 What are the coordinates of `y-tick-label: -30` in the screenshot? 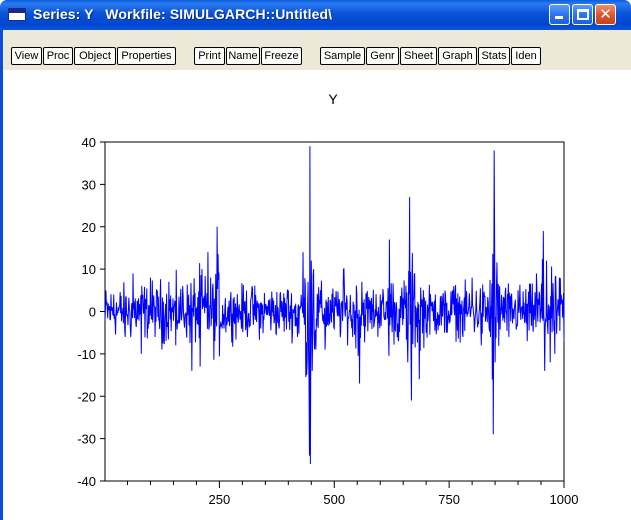 It's located at (86, 439).